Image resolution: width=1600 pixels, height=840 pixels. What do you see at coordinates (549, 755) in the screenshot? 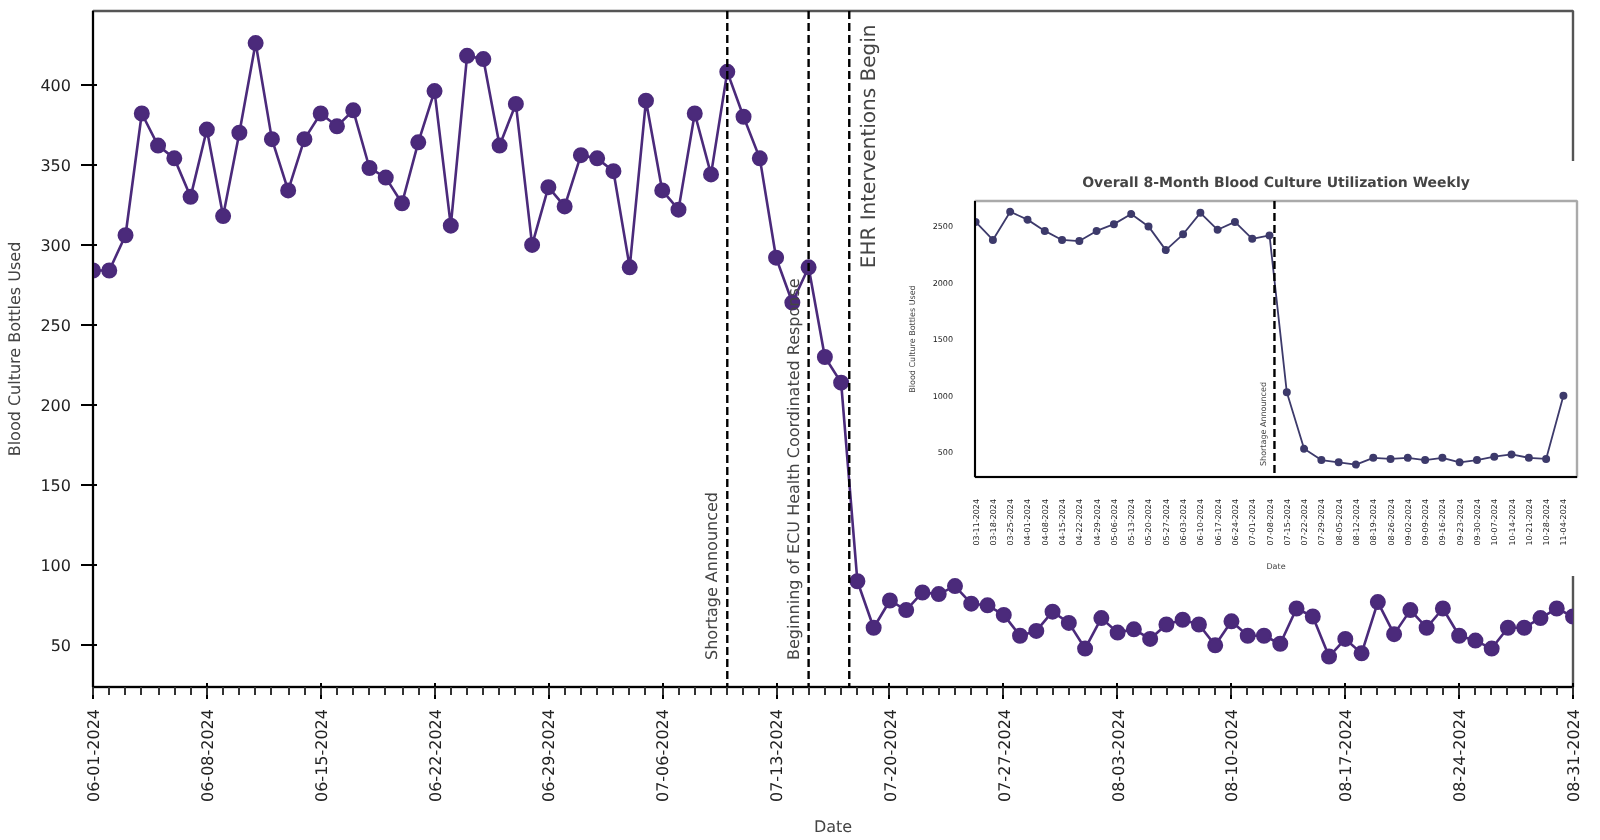
I see `x-tick-label: 06-29-2024` at bounding box center [549, 755].